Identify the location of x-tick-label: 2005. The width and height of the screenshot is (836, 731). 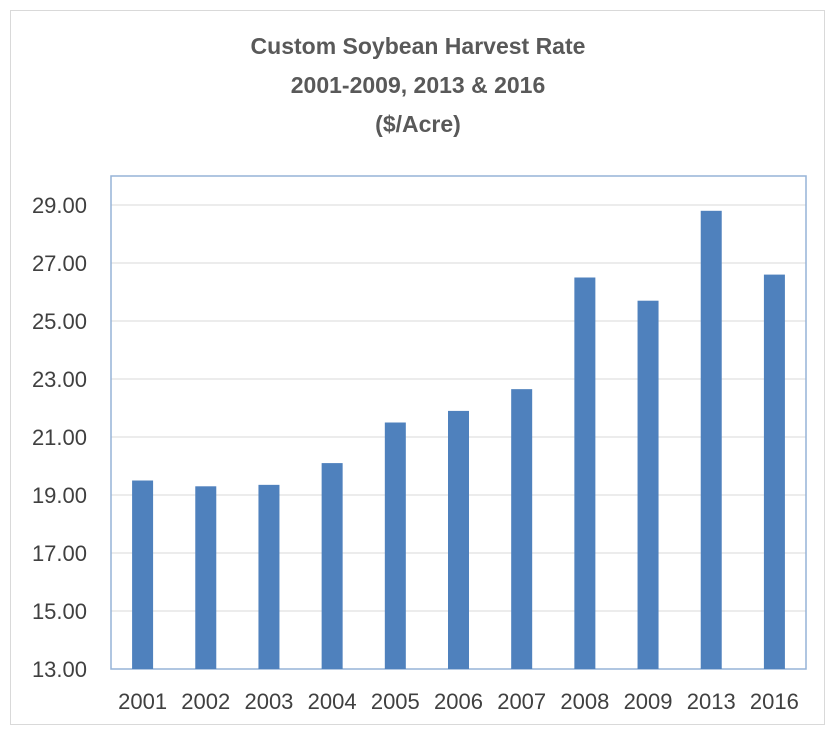
(395, 701).